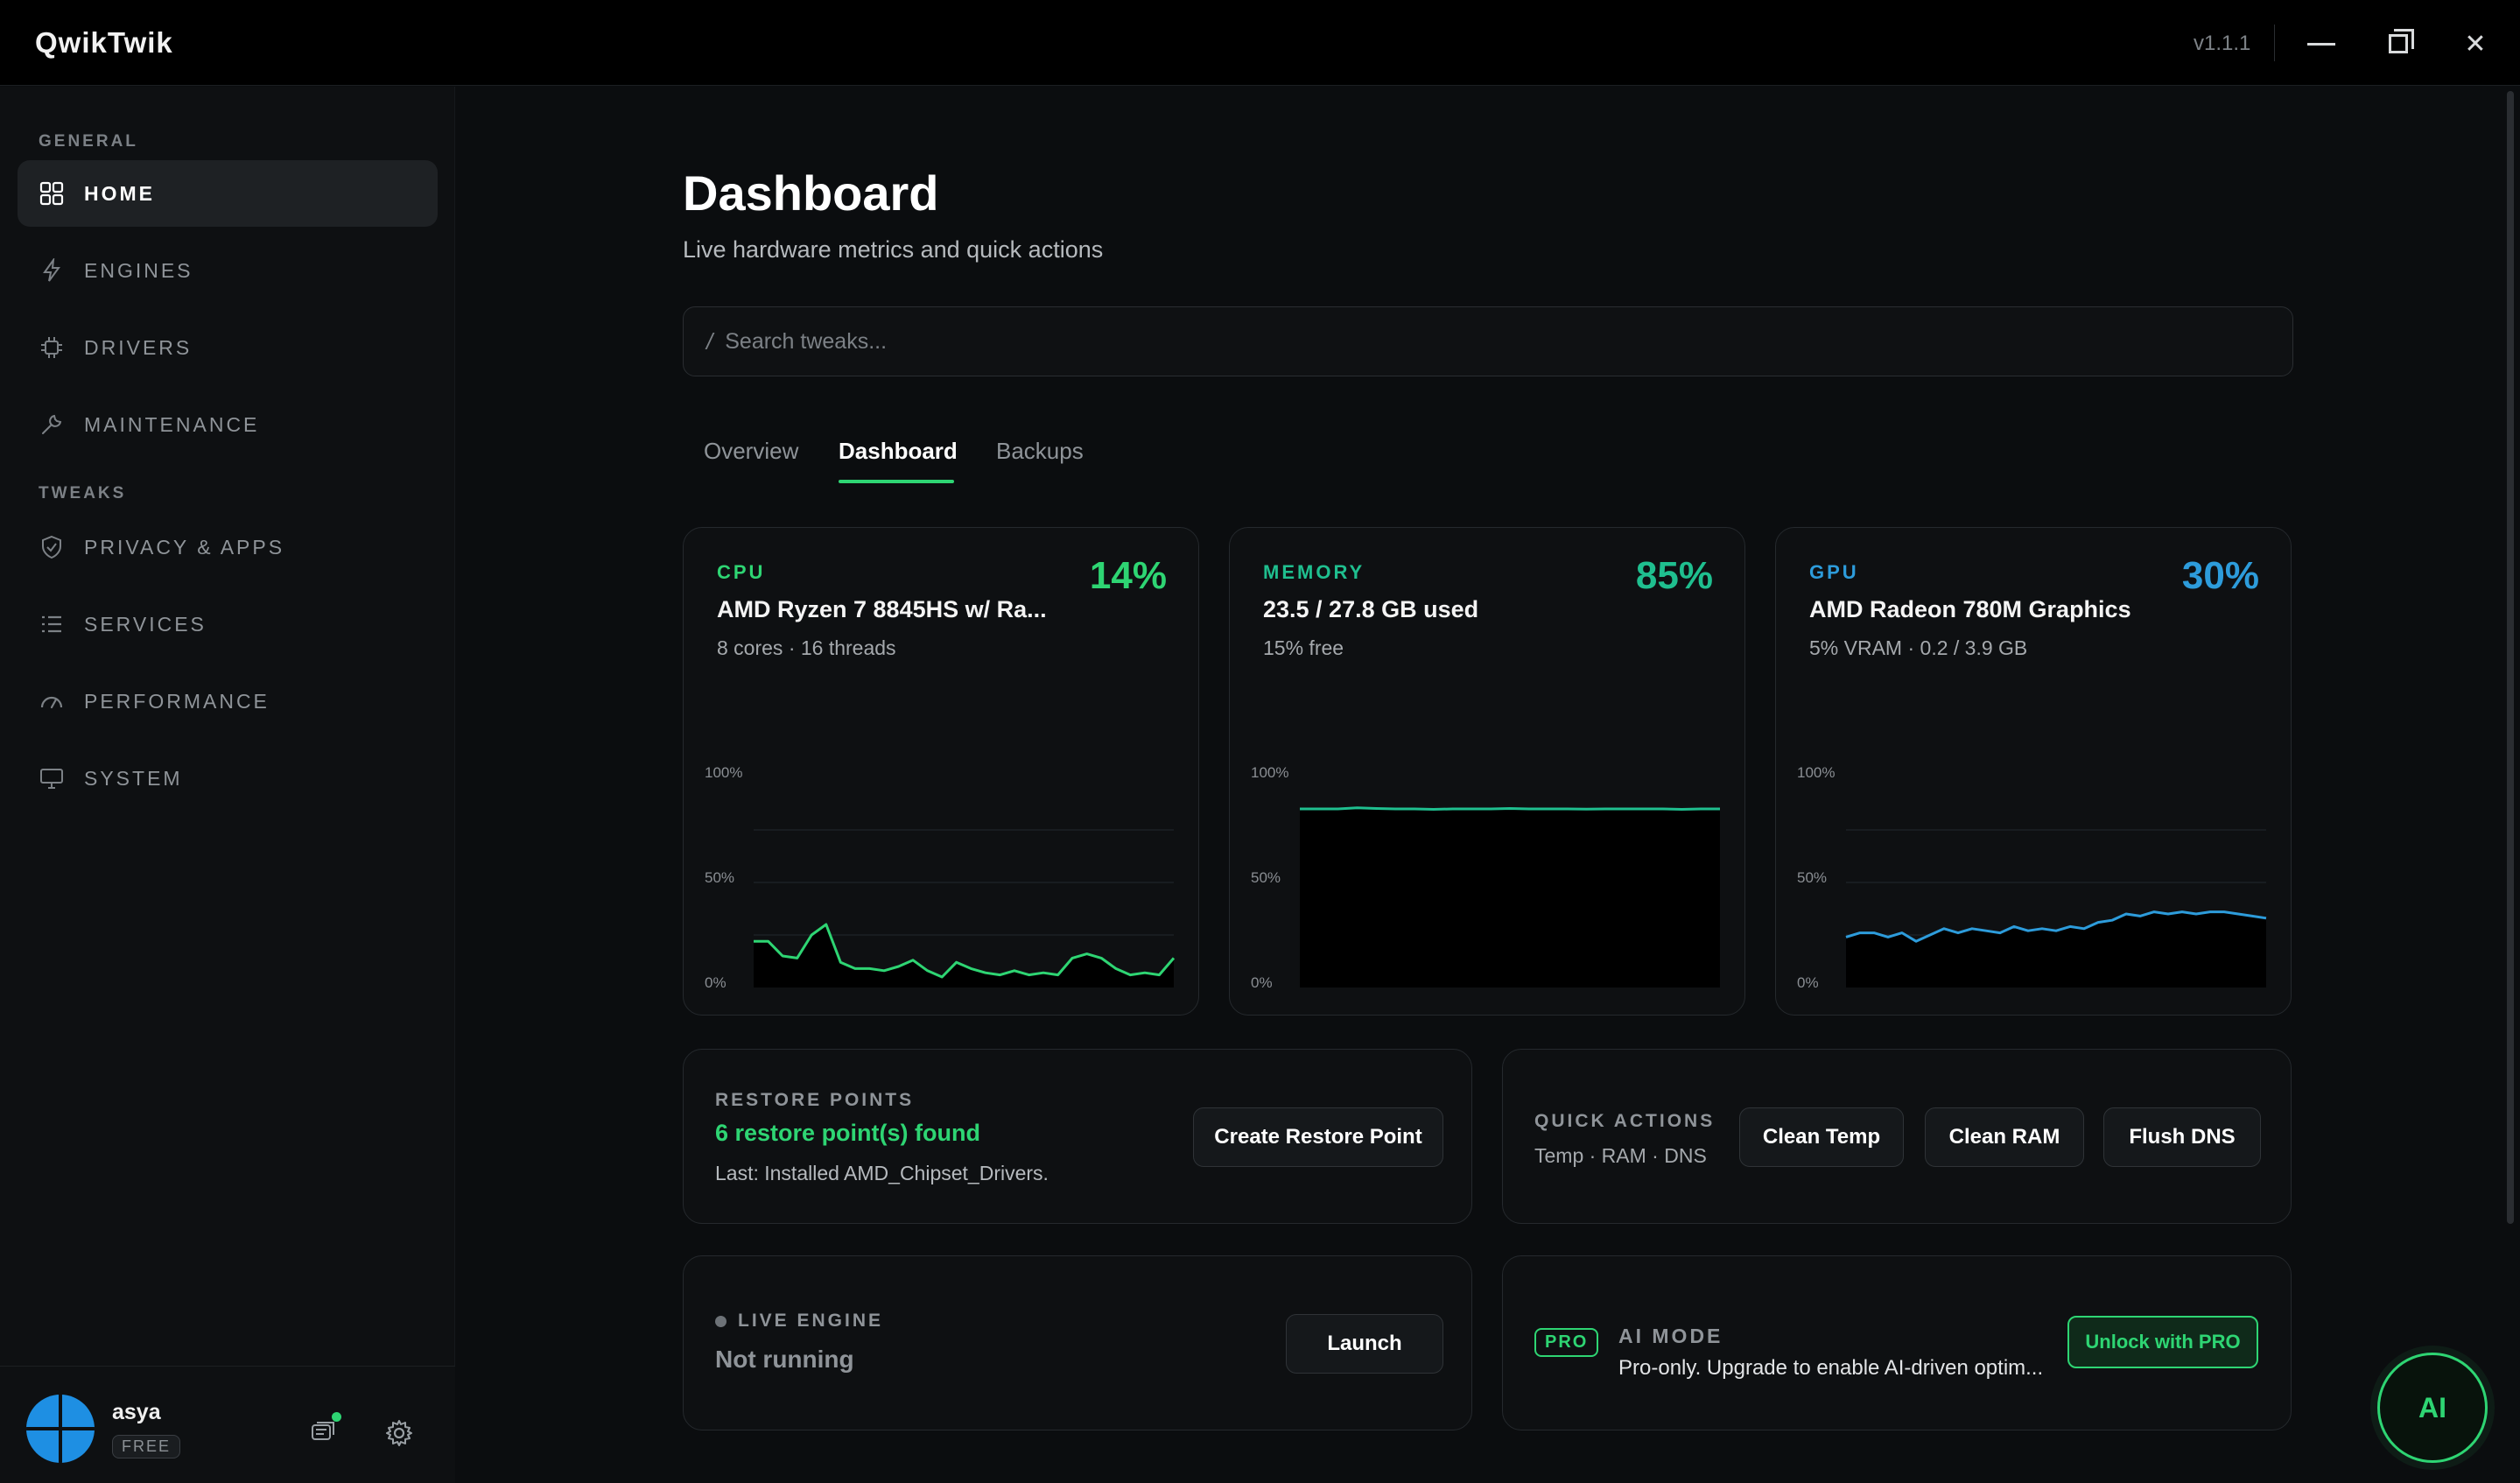 This screenshot has width=2520, height=1483. What do you see at coordinates (940, 877) in the screenshot?
I see `cpu-usage-chart: 100% 50% 0%` at bounding box center [940, 877].